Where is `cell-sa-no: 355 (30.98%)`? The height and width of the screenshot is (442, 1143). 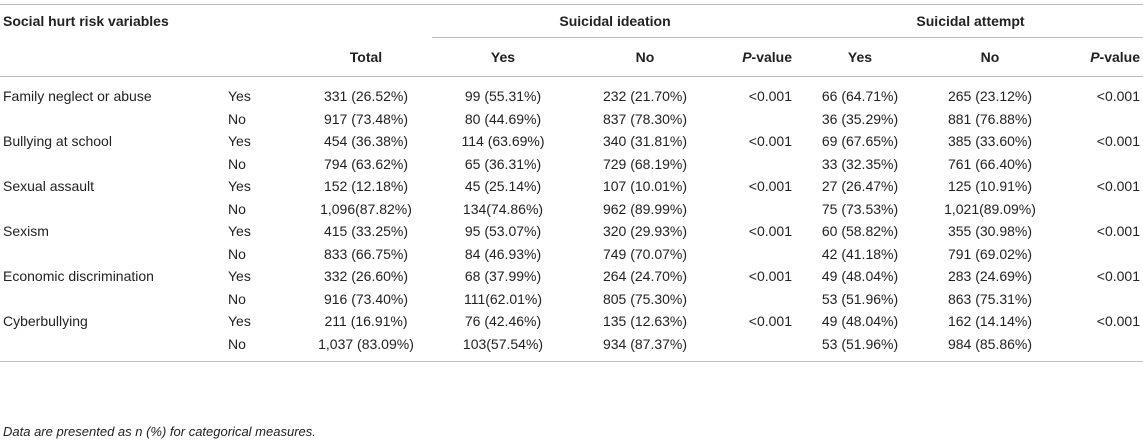 cell-sa-no: 355 (30.98%) is located at coordinates (990, 231).